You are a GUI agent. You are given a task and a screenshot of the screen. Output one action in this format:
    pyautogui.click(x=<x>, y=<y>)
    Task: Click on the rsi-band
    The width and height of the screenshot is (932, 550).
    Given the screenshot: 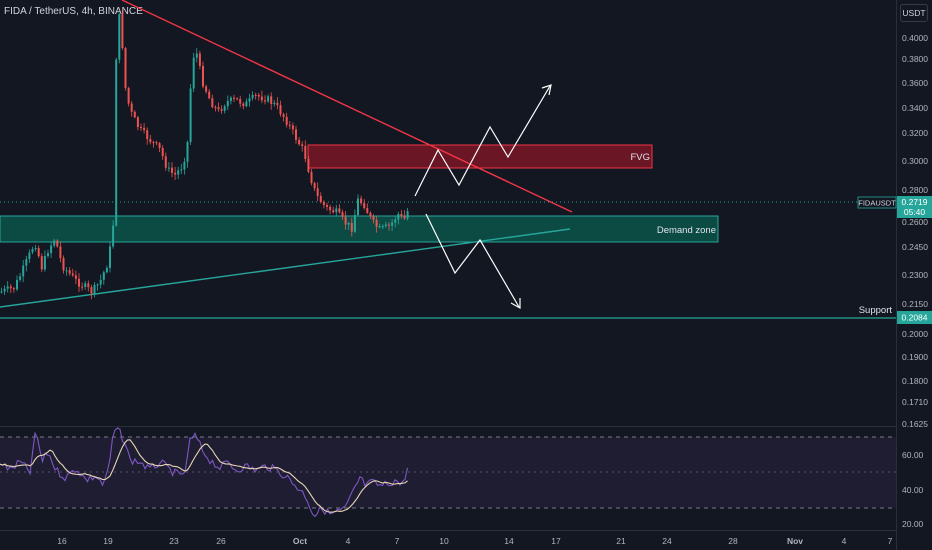 What is the action you would take?
    pyautogui.click(x=448, y=472)
    